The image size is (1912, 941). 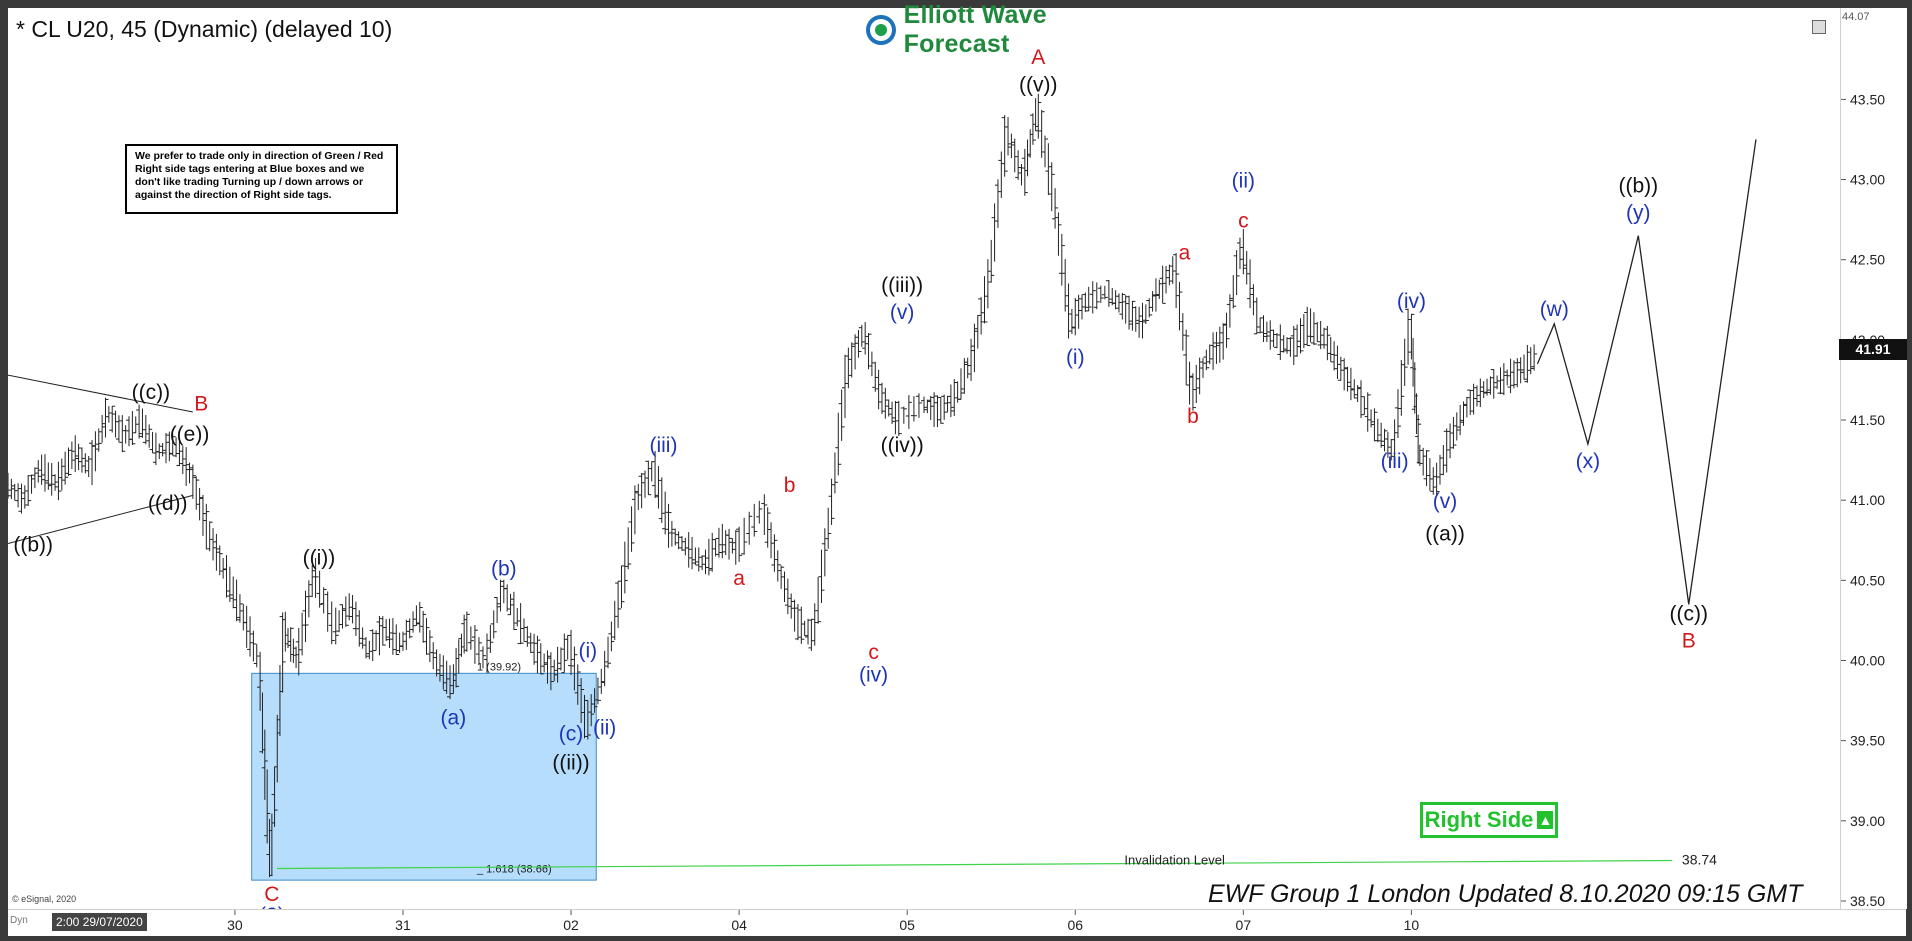 I want to click on last-price-marker: 41.91, so click(x=1873, y=349).